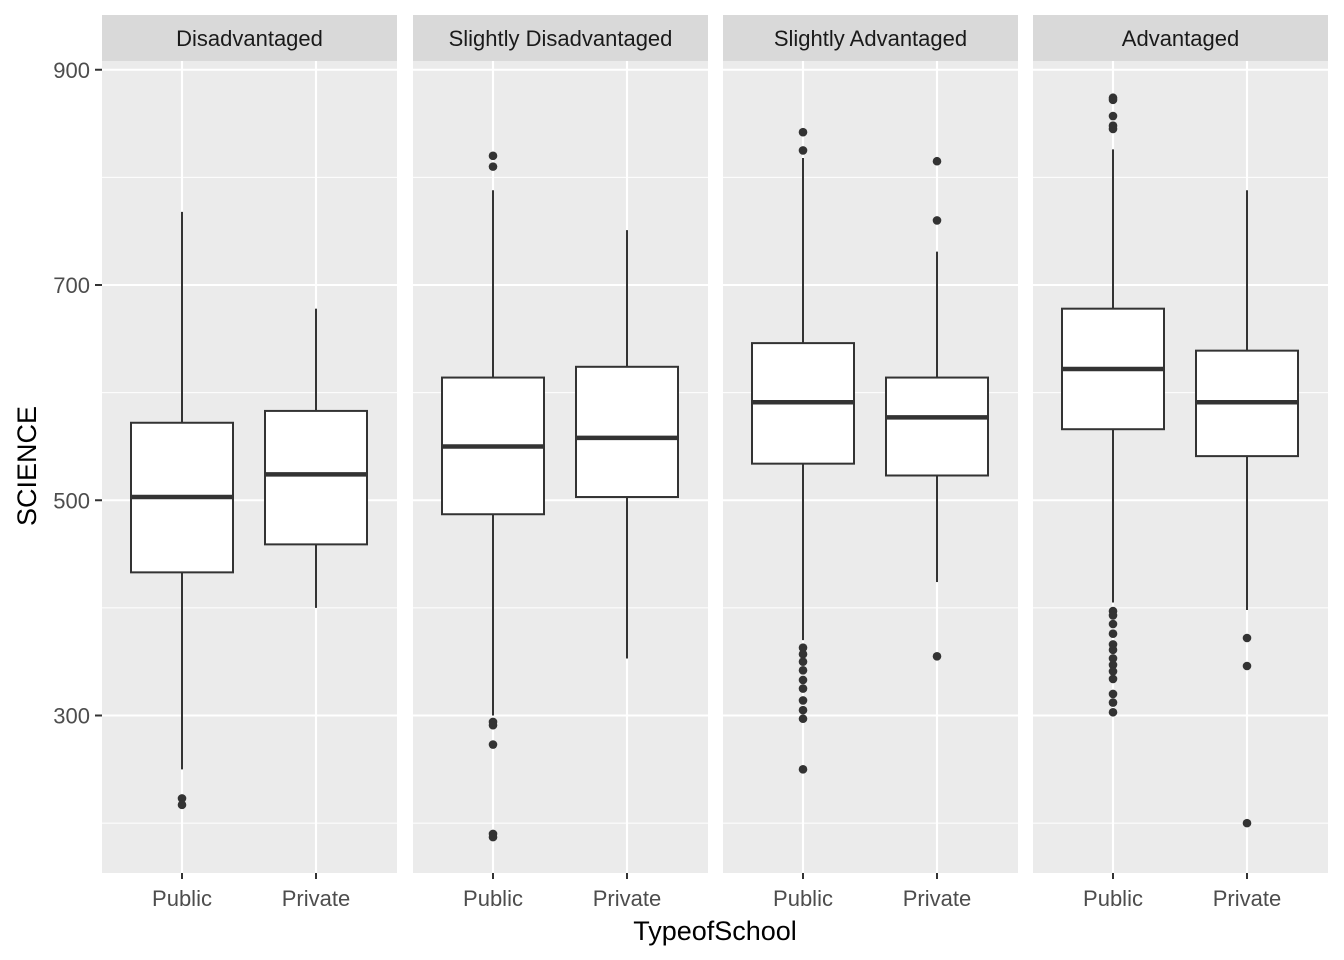  I want to click on y-tick-label: 700, so click(71, 285).